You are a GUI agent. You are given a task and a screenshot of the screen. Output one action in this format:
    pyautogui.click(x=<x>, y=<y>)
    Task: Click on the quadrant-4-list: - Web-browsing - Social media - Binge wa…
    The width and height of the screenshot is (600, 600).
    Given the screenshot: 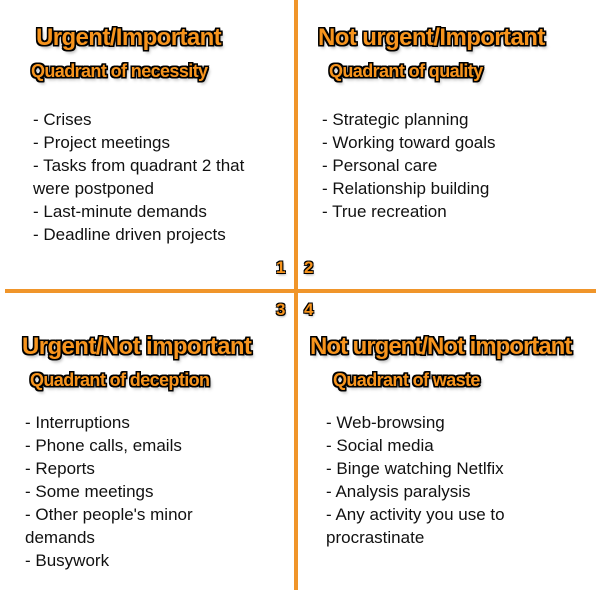 What is the action you would take?
    pyautogui.click(x=433, y=480)
    